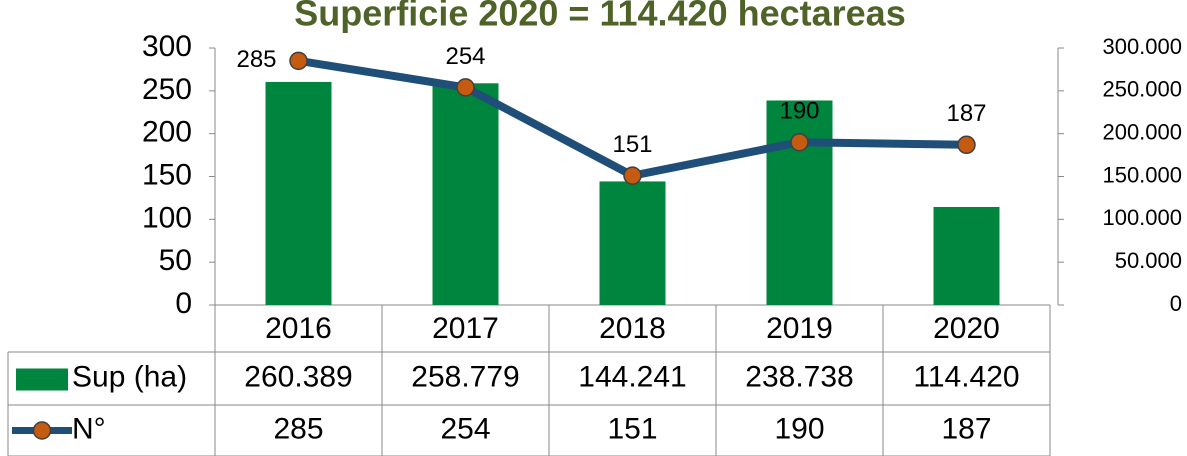  I want to click on data-label: 254, so click(465, 56).